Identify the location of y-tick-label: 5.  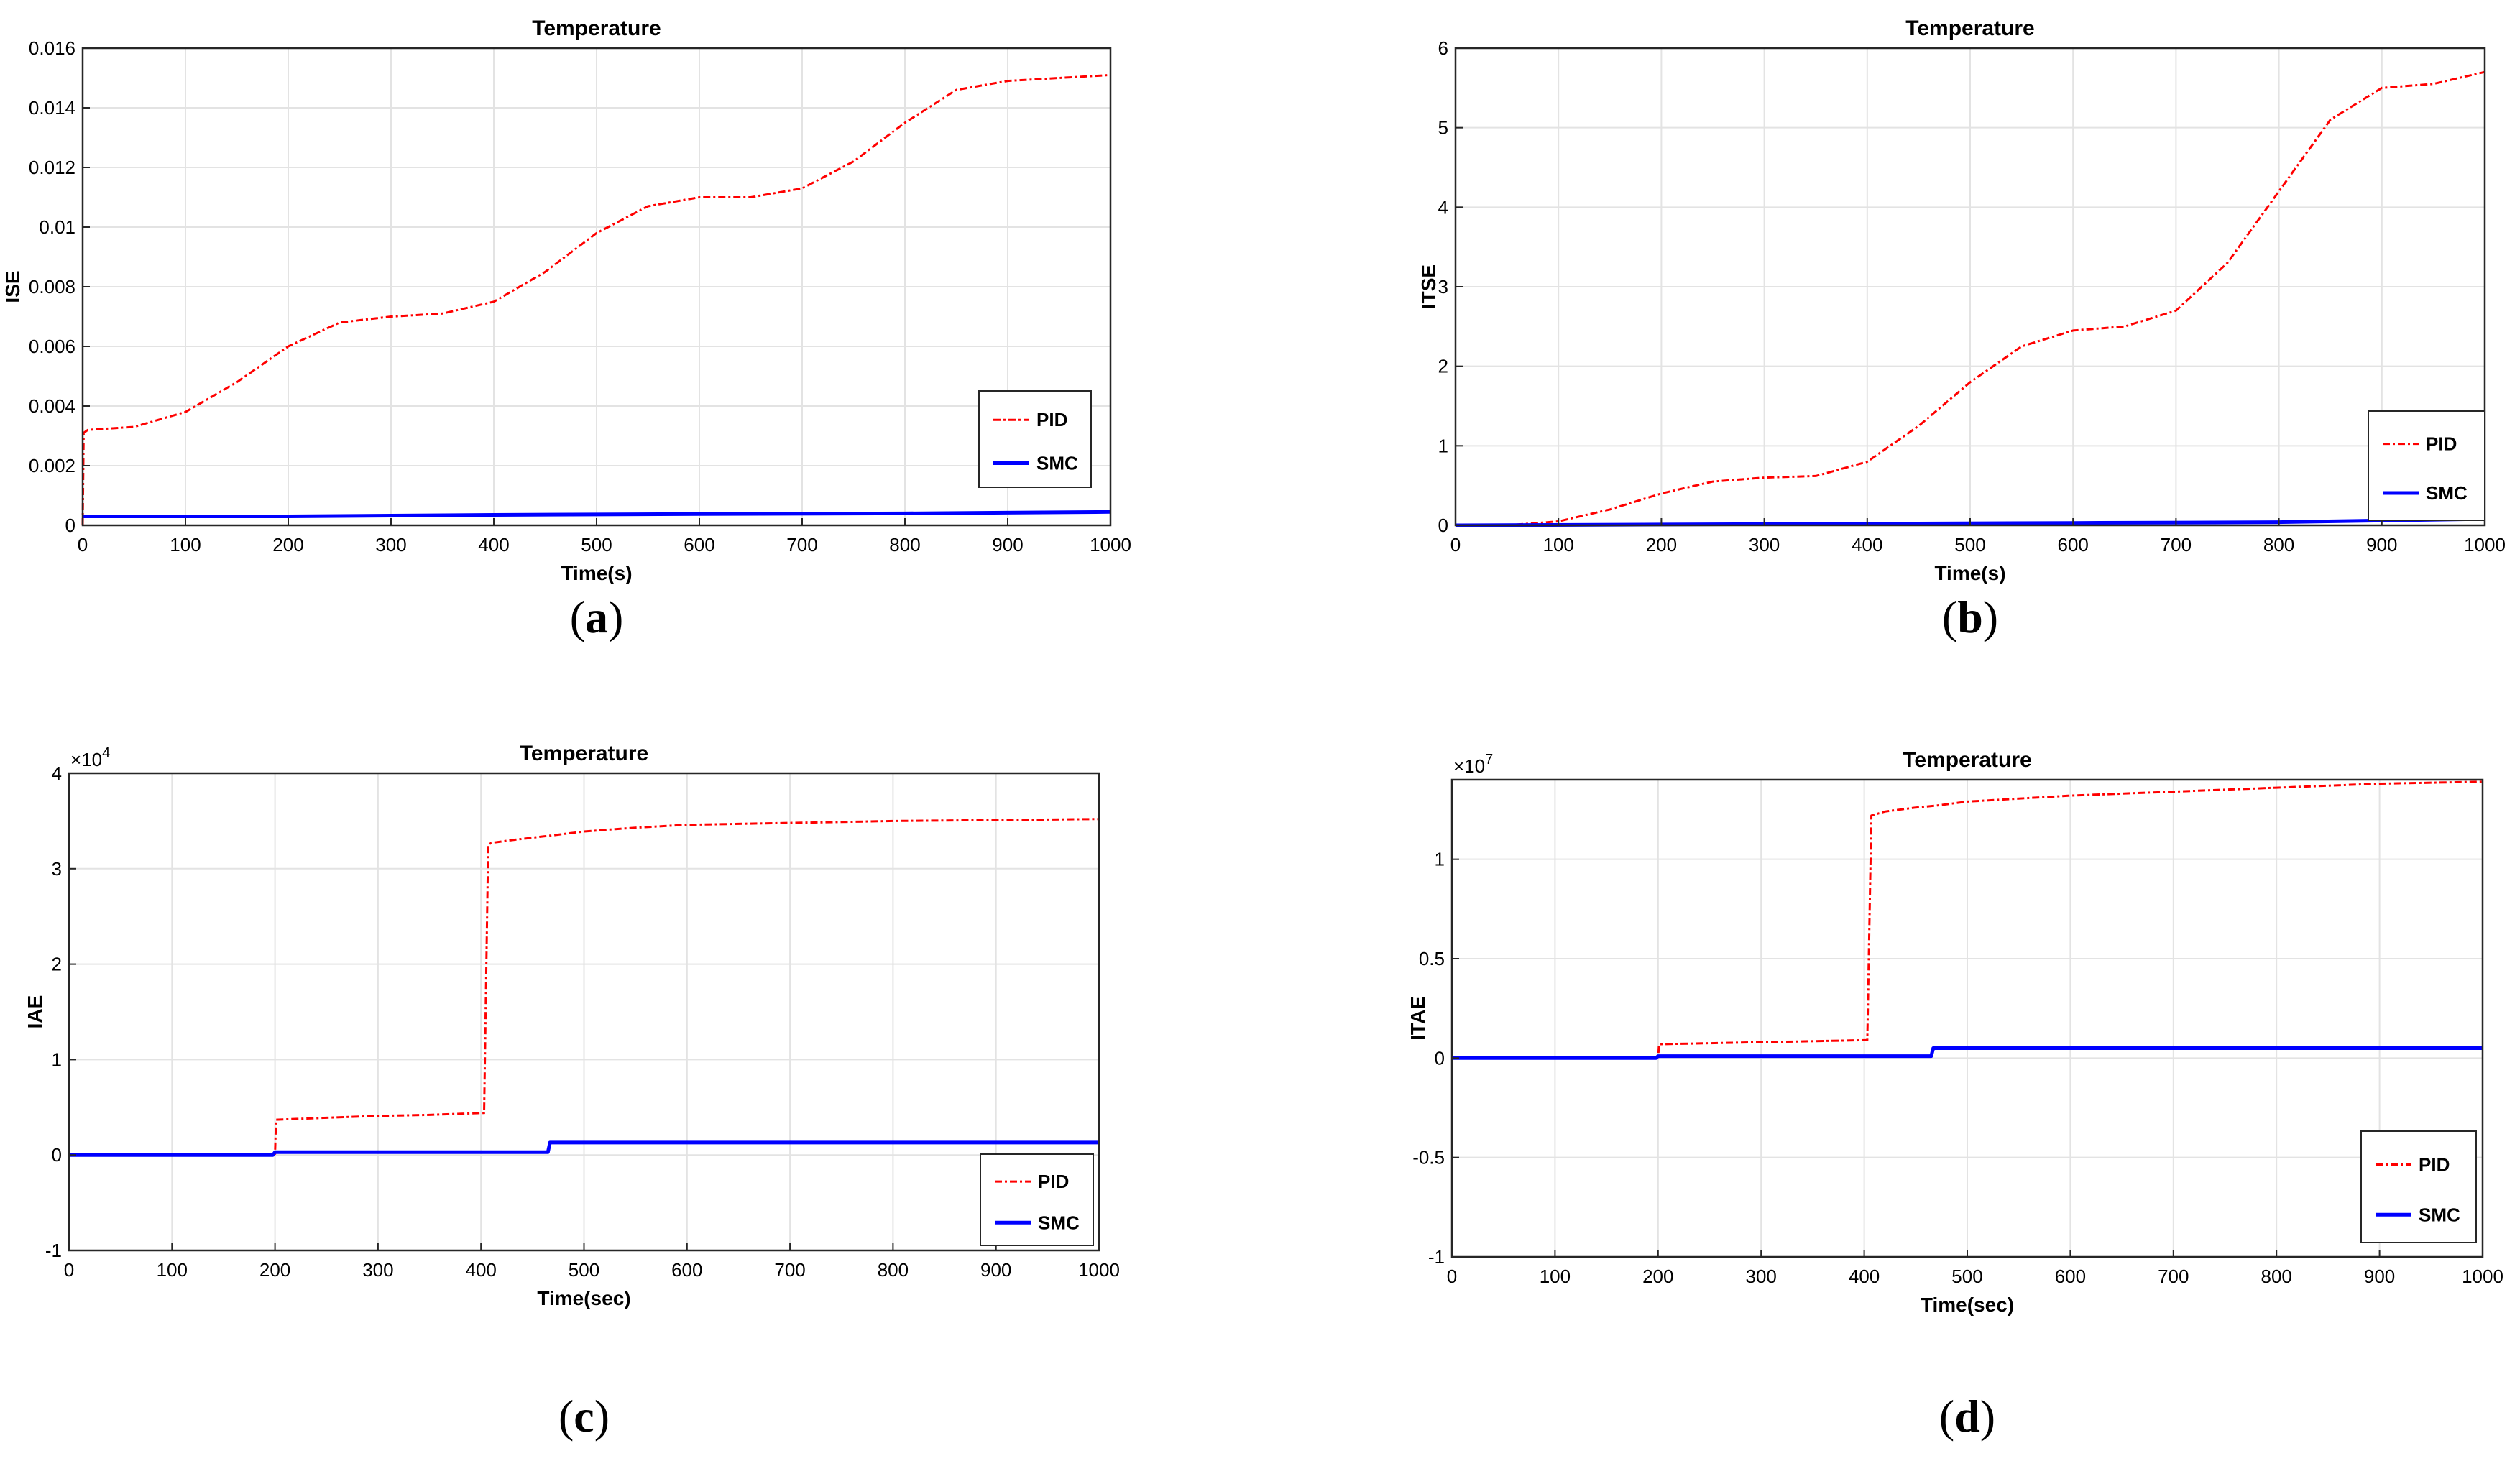
(1443, 128).